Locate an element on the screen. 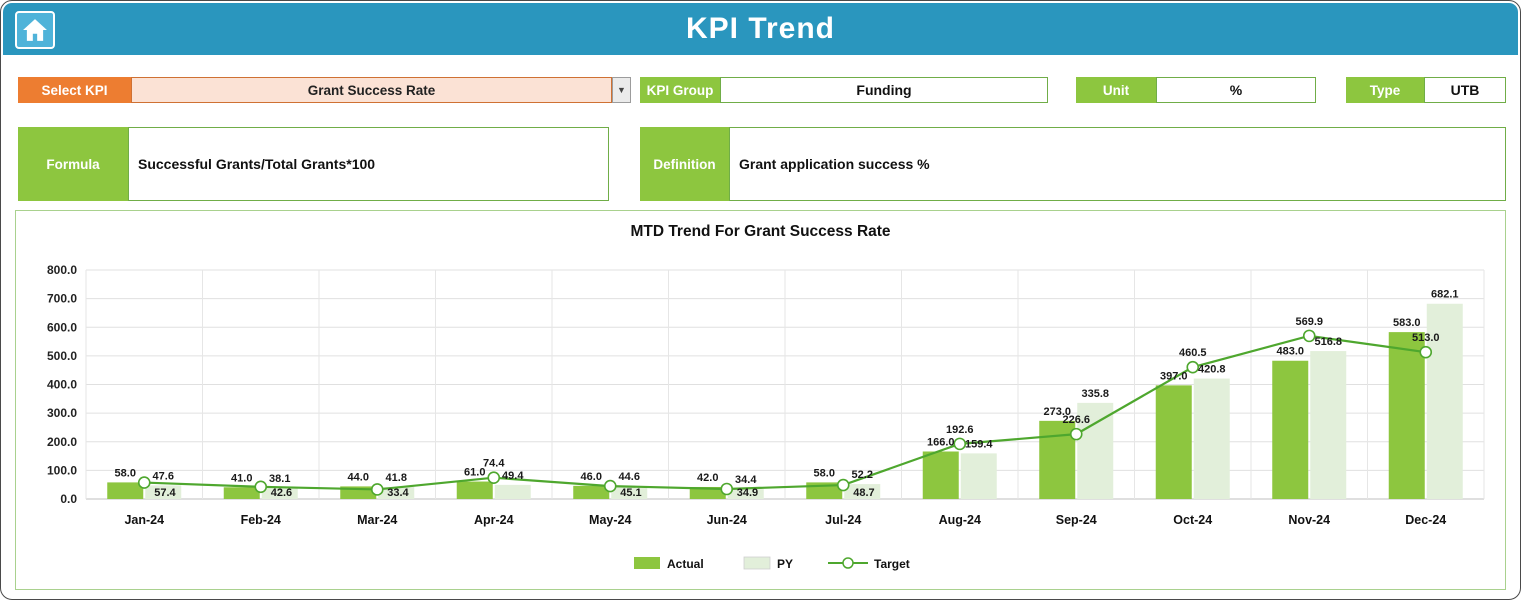 This screenshot has width=1521, height=600. svg-text: Jan-24 is located at coordinates (144, 520).